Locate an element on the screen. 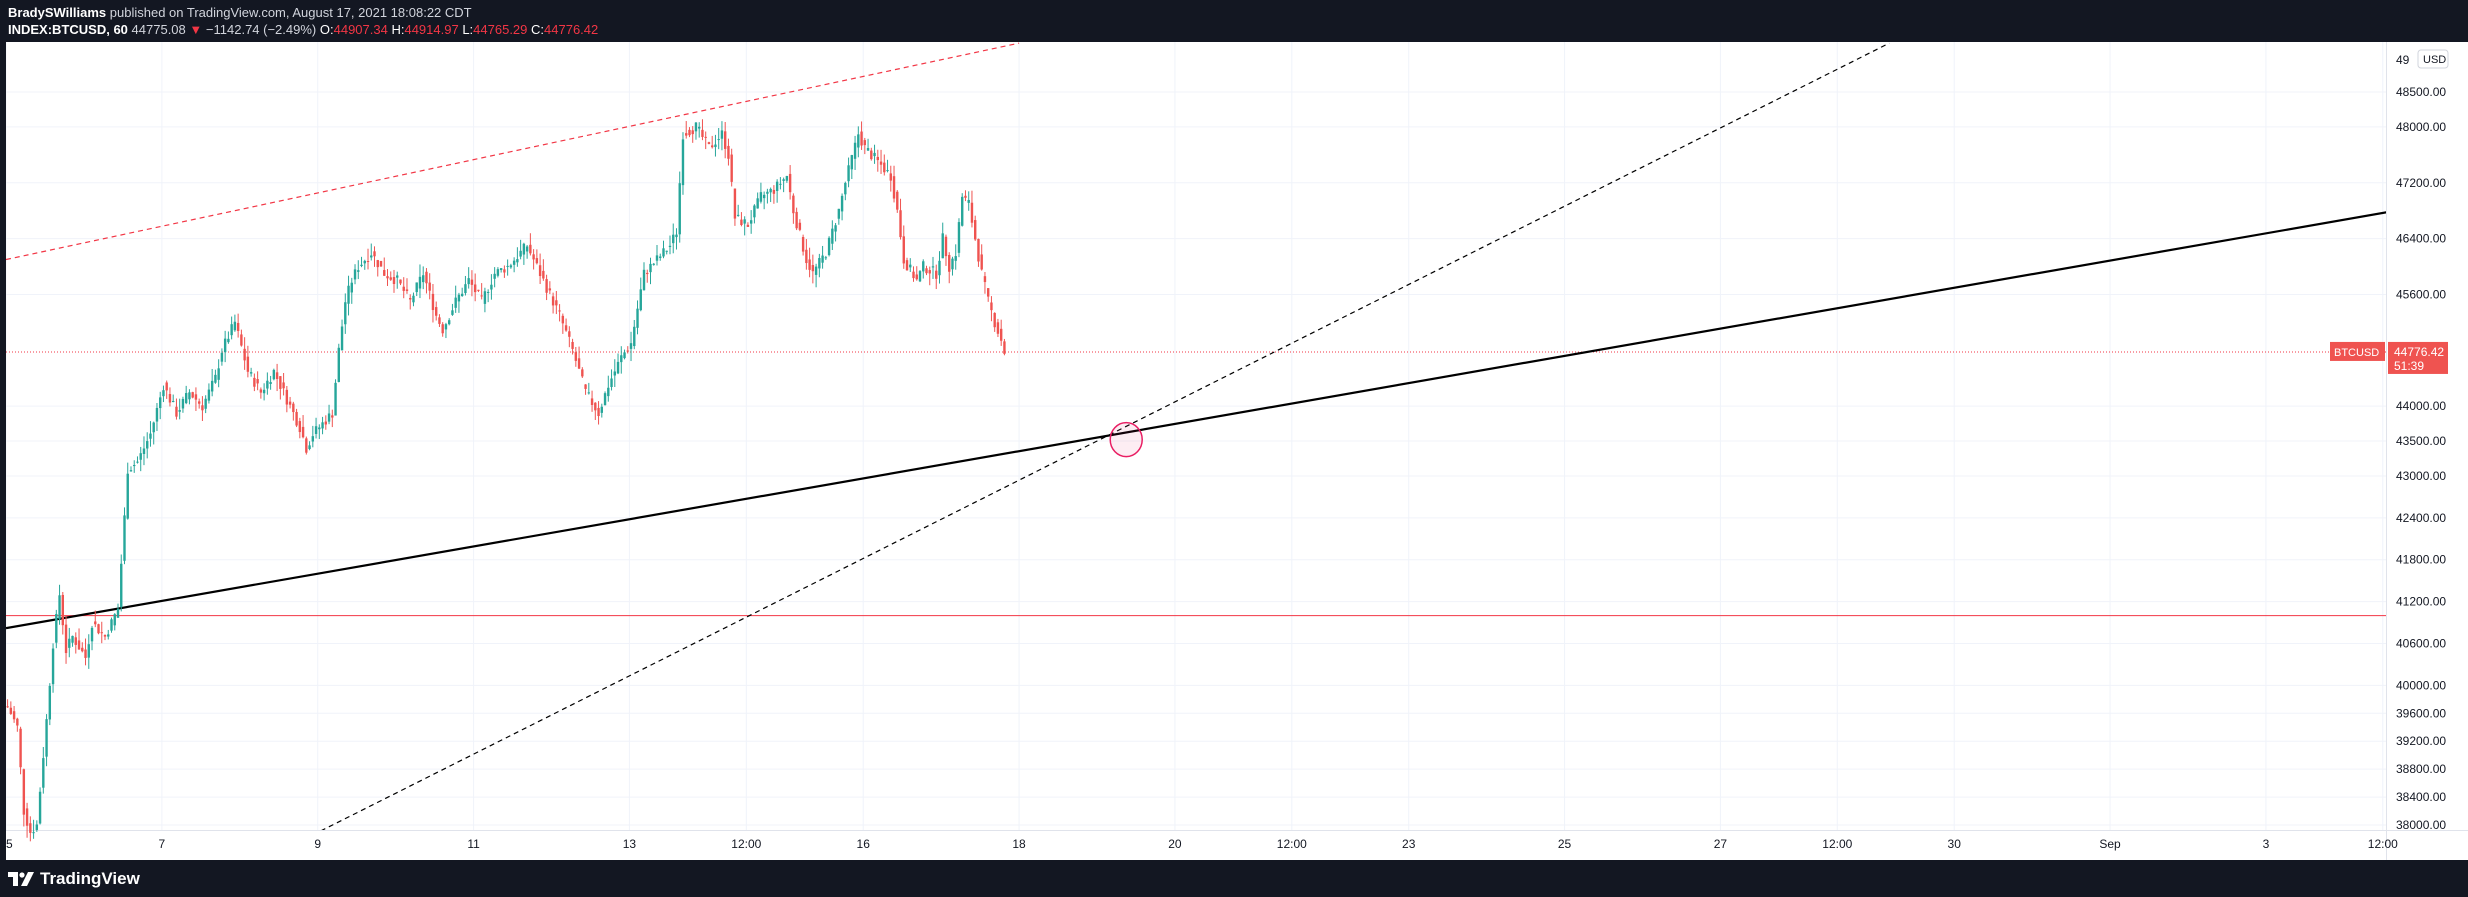  price-axis-label: 46400.00 is located at coordinates (2421, 239).